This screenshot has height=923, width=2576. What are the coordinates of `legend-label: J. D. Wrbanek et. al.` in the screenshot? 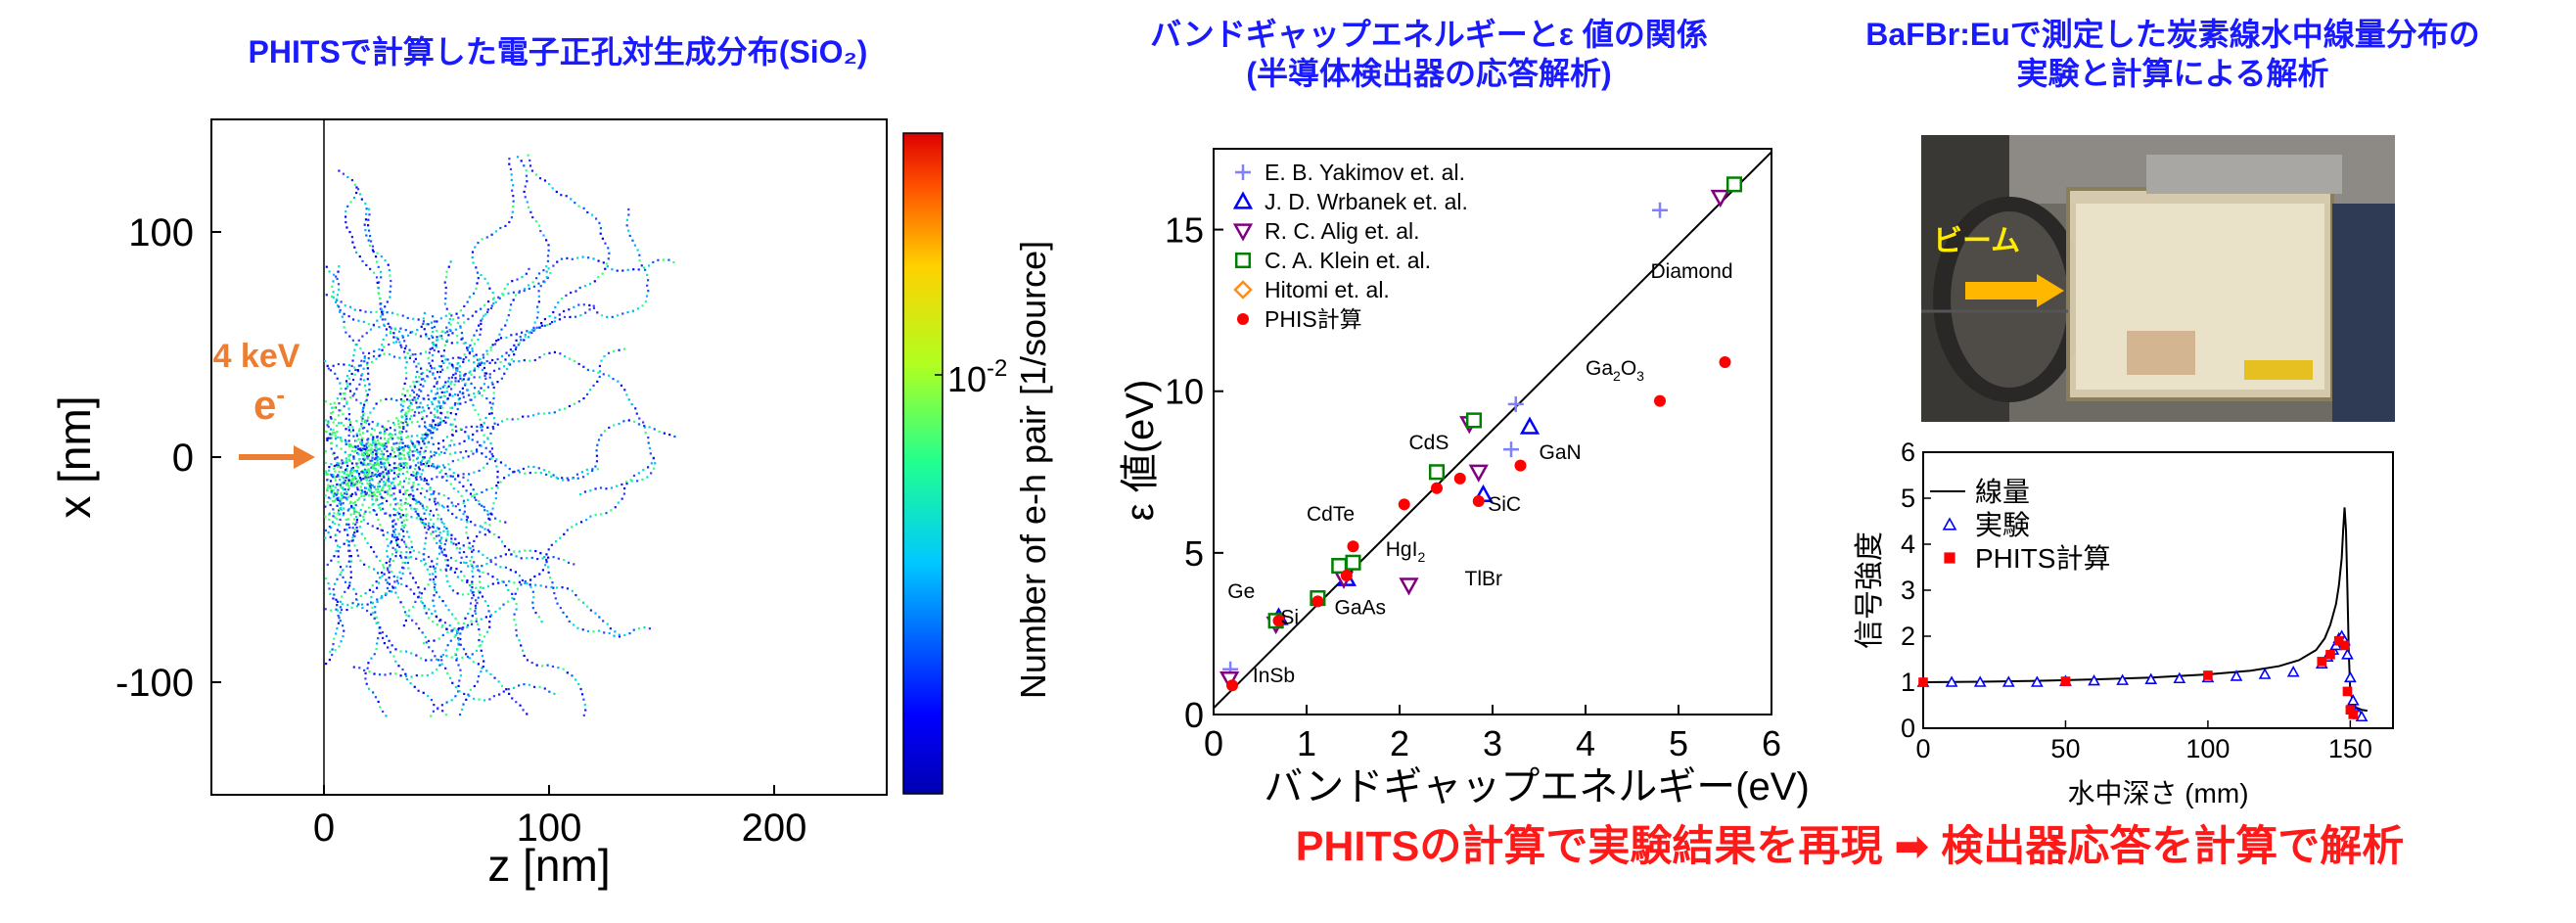 It's located at (1366, 201).